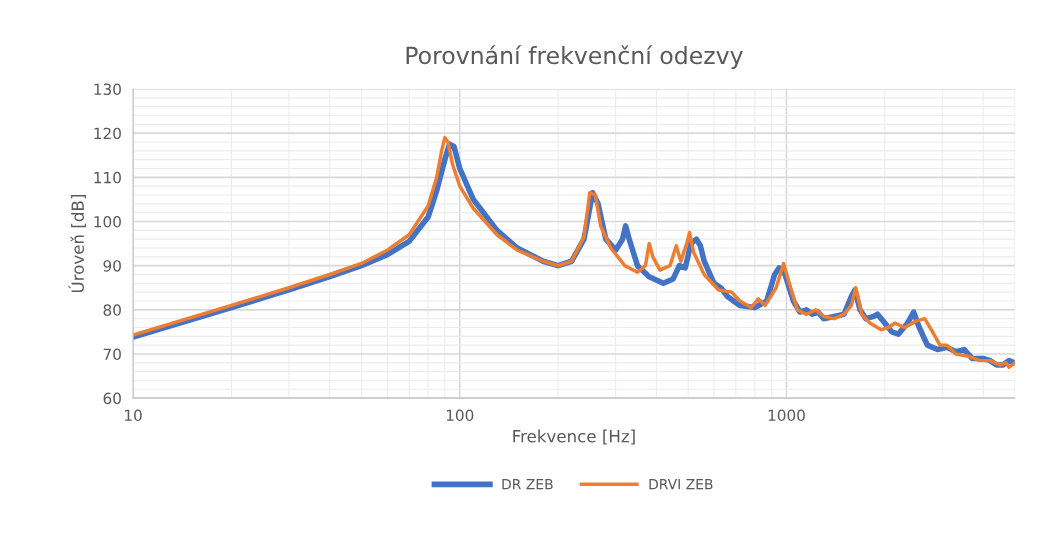  I want to click on x-tick-label: 10, so click(133, 415).